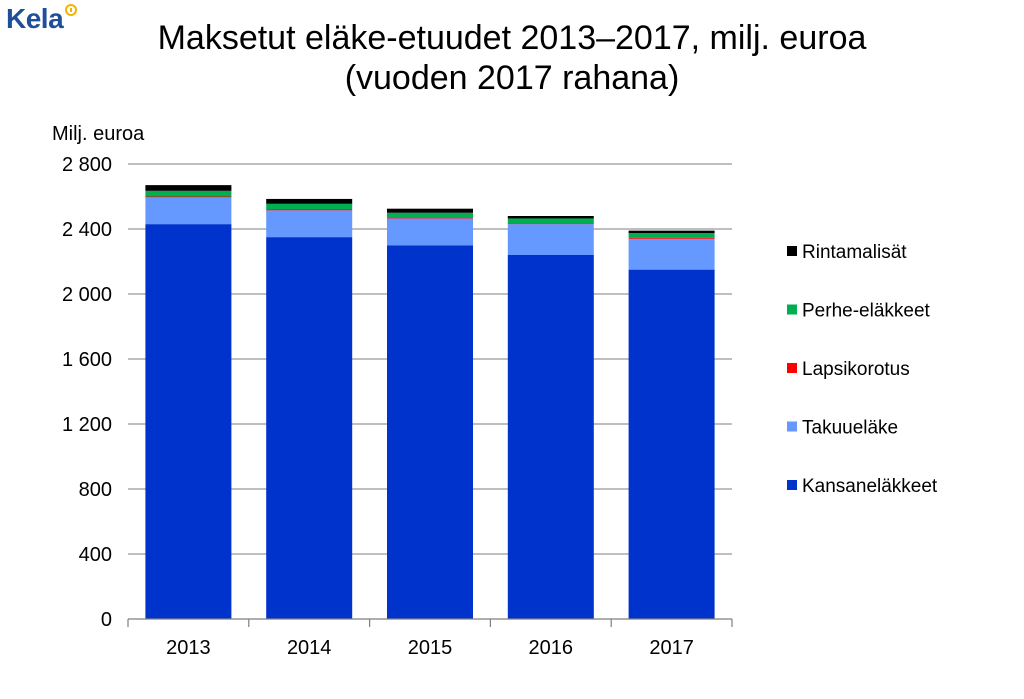 This screenshot has height=699, width=1024. I want to click on bar-segment-takuueläke-2013, so click(188, 211).